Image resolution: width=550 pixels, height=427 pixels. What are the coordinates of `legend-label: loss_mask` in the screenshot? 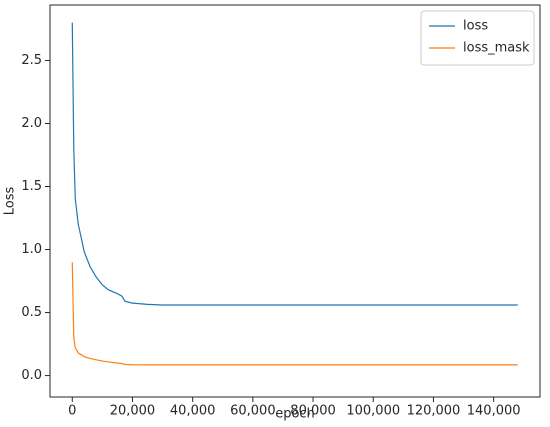 It's located at (496, 48).